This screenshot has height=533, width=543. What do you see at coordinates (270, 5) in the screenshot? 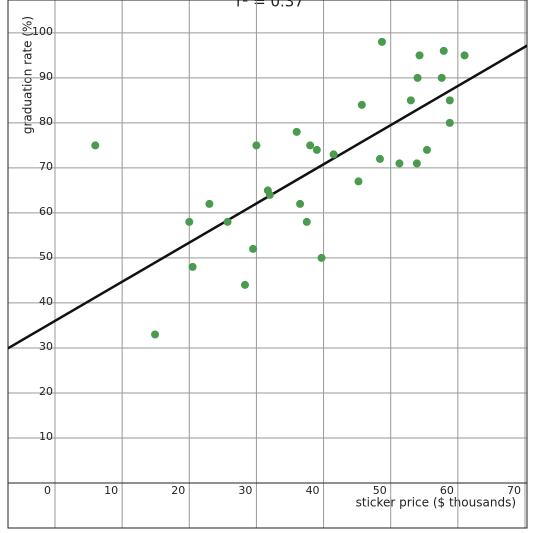
I see `chart-title: r² = 0.37` at bounding box center [270, 5].